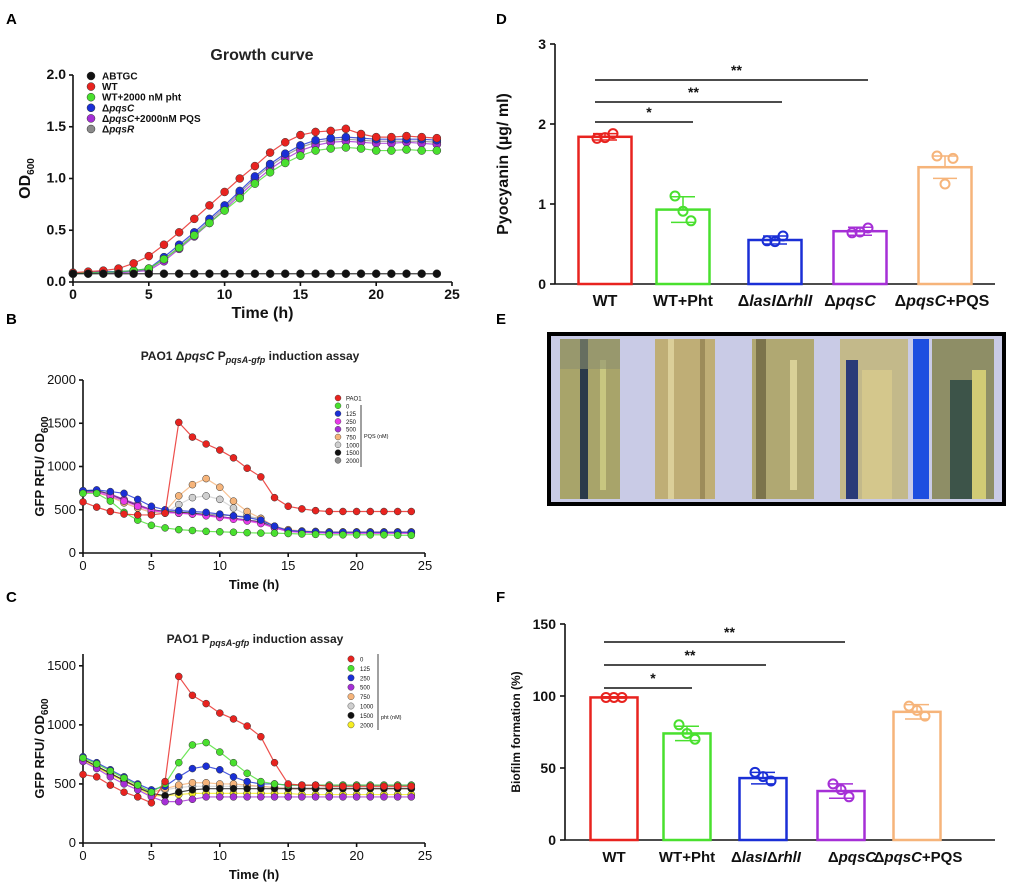  I want to click on panel-label-f: F, so click(500, 597).